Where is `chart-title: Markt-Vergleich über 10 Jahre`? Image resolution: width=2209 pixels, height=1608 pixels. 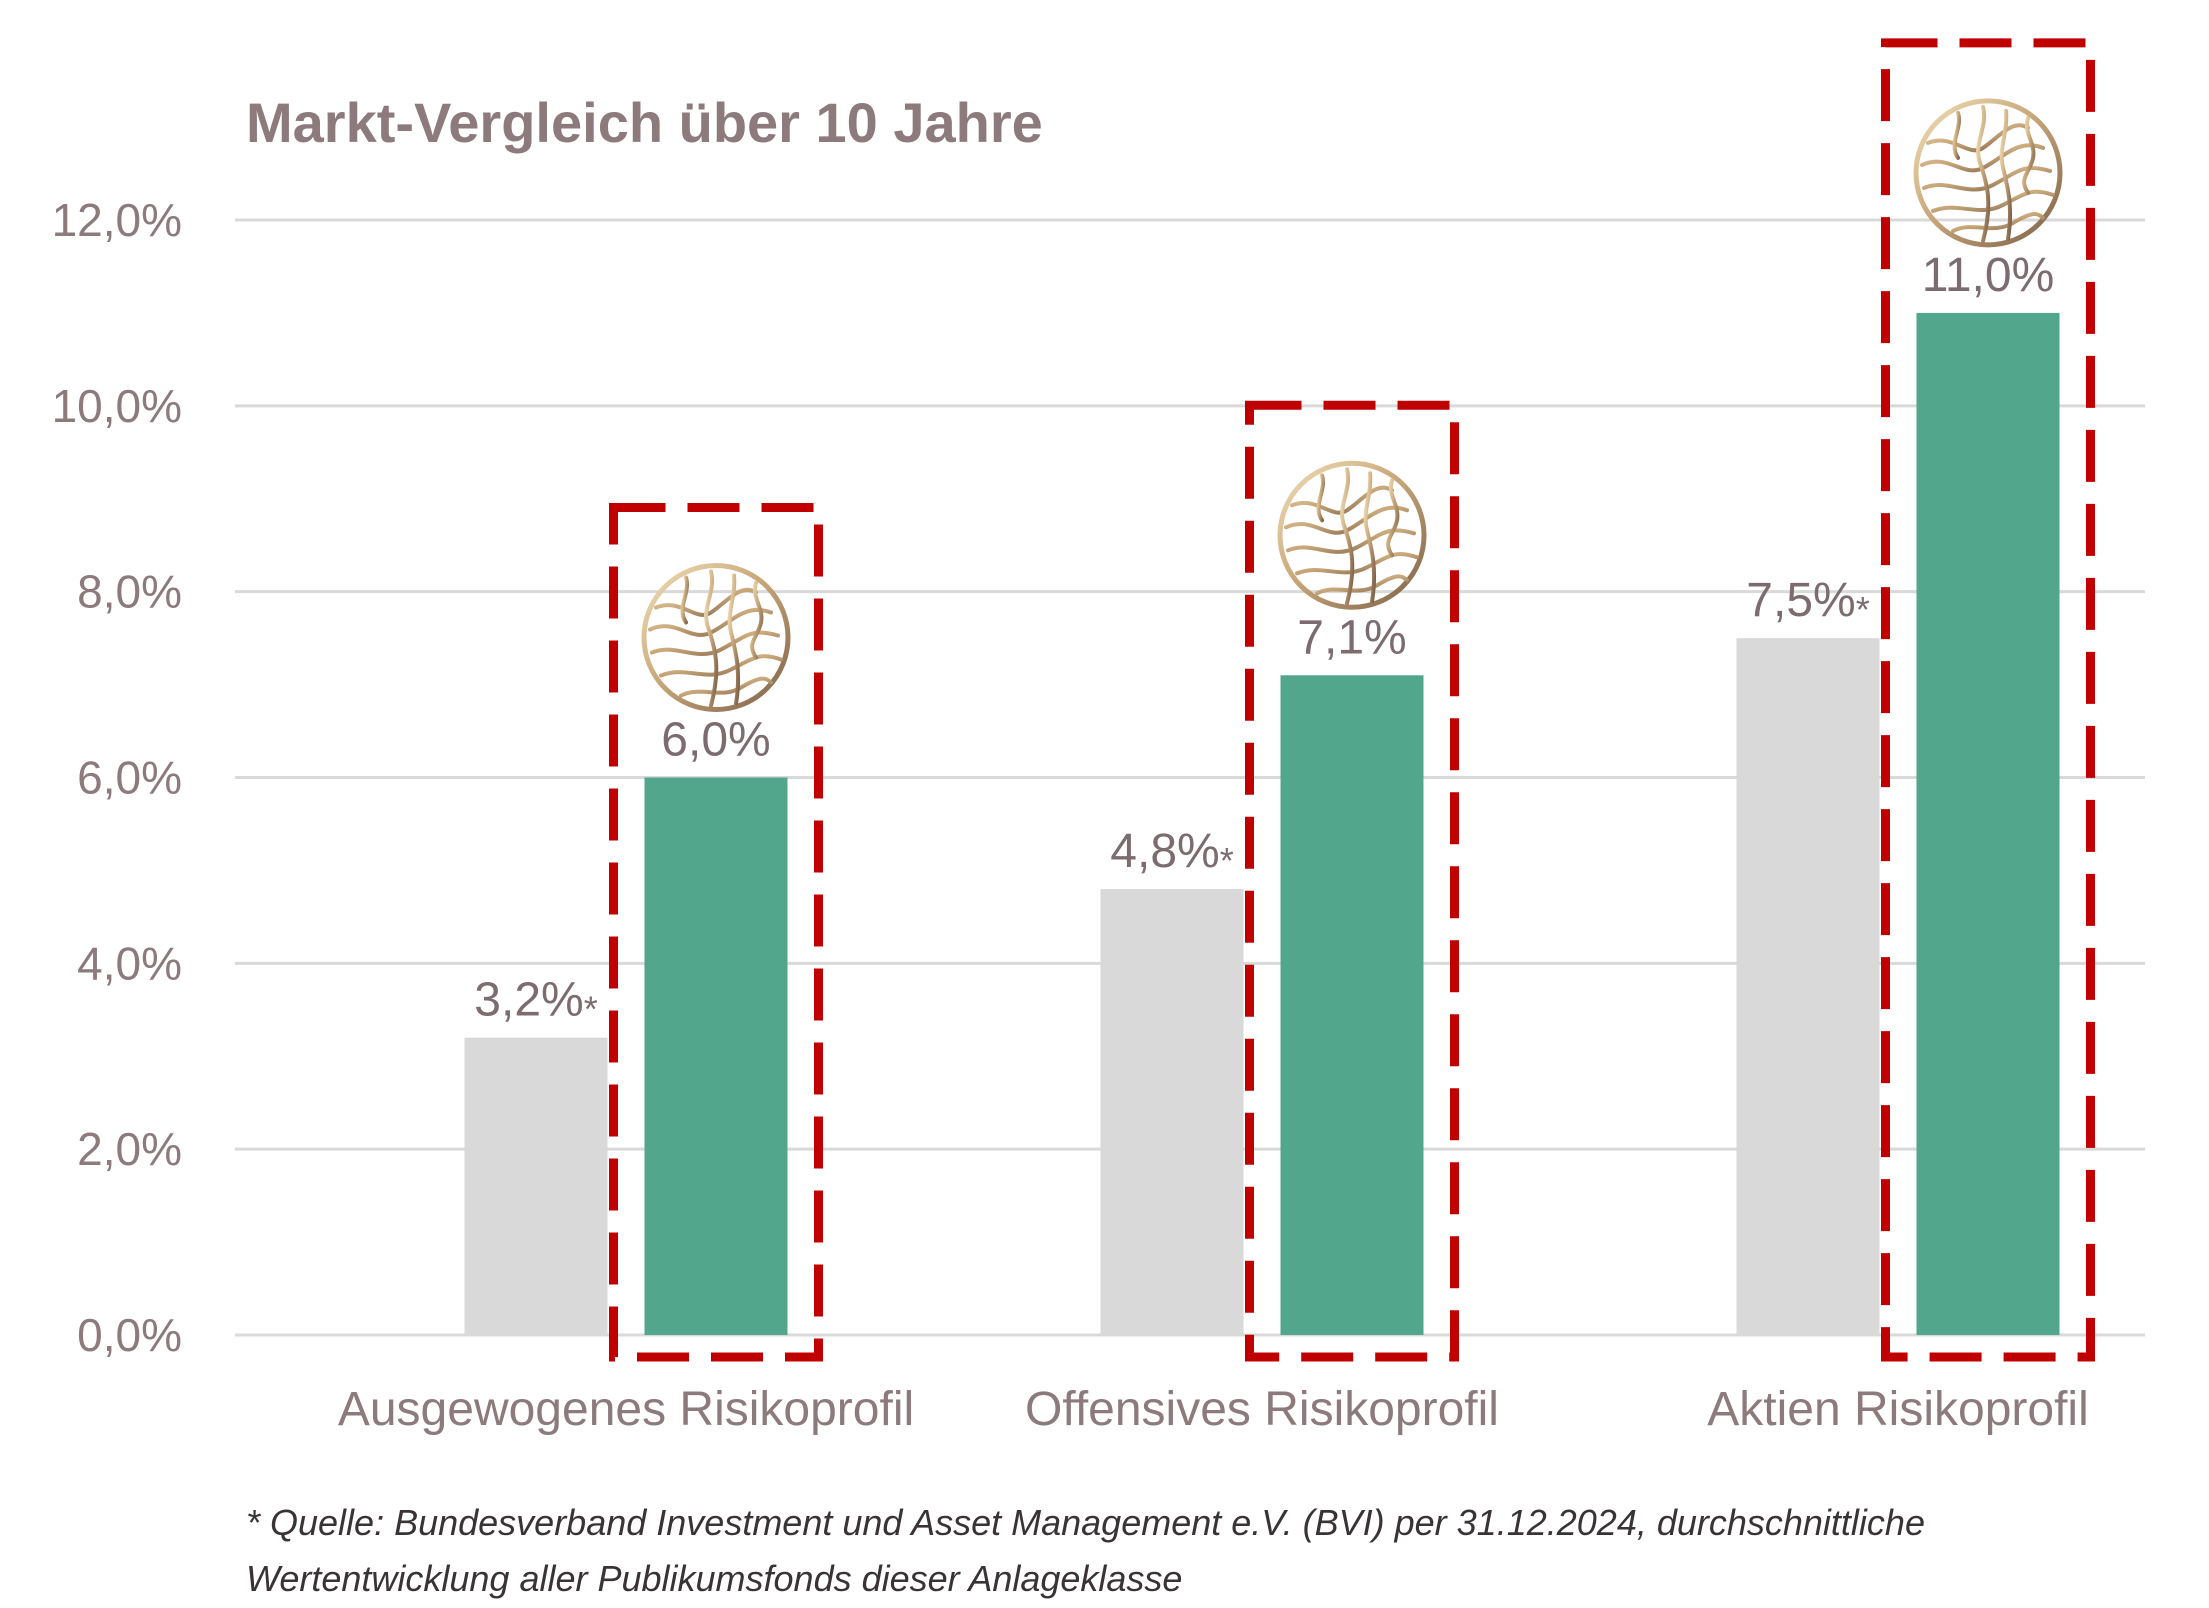
chart-title: Markt-Vergleich über 10 Jahre is located at coordinates (644, 122).